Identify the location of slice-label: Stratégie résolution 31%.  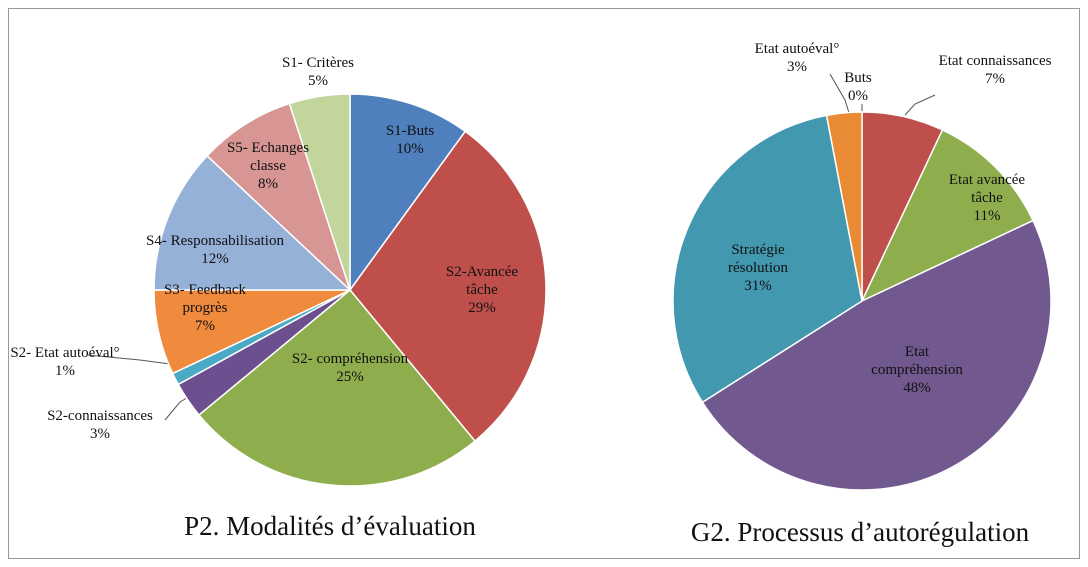
(758, 268).